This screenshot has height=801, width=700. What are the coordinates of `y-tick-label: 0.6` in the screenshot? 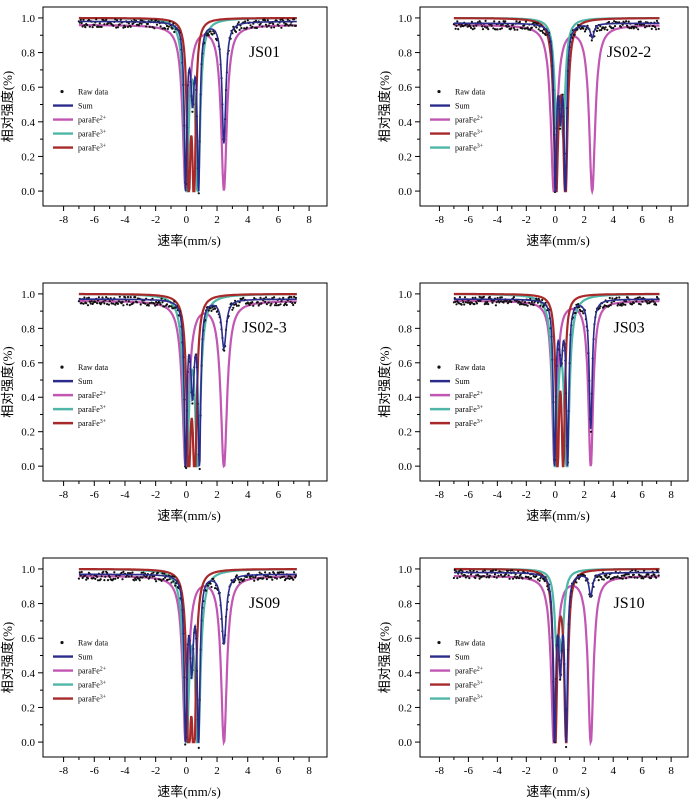 It's located at (405, 88).